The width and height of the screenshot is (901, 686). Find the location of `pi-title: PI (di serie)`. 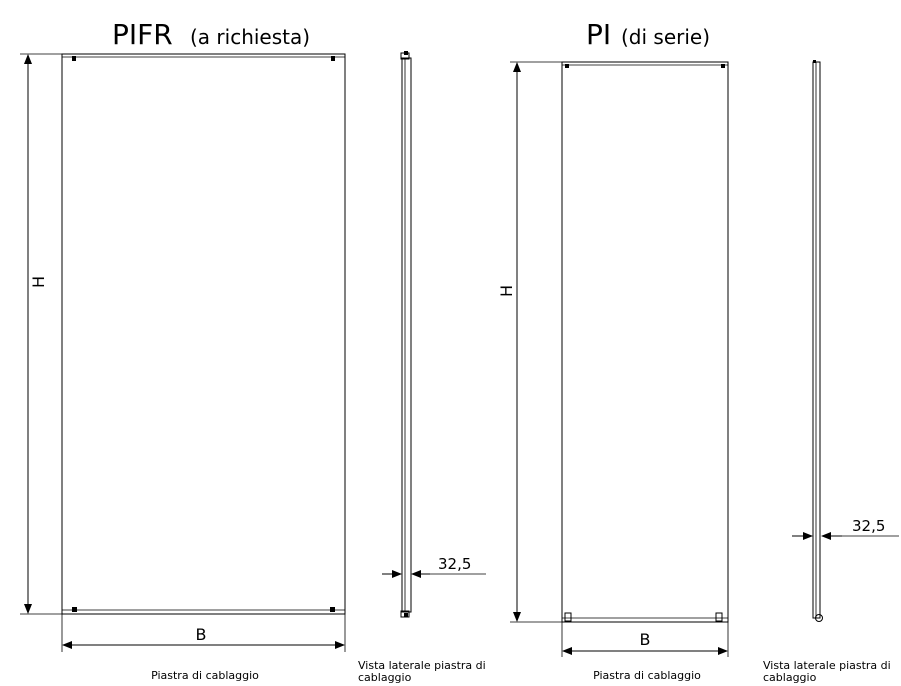

pi-title: PI (di serie) is located at coordinates (648, 34).